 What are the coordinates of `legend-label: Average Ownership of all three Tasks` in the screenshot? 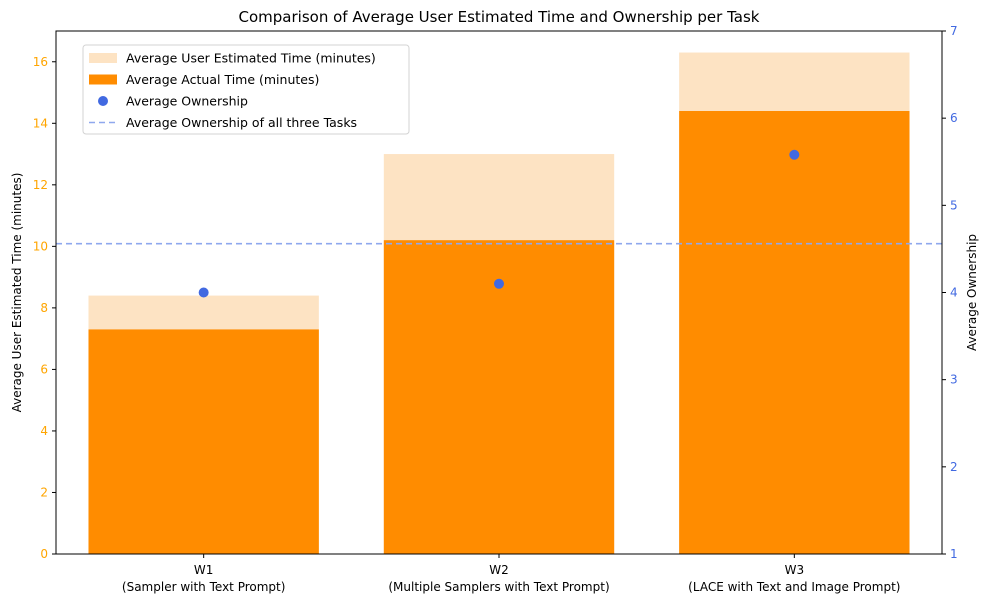 It's located at (241, 122).